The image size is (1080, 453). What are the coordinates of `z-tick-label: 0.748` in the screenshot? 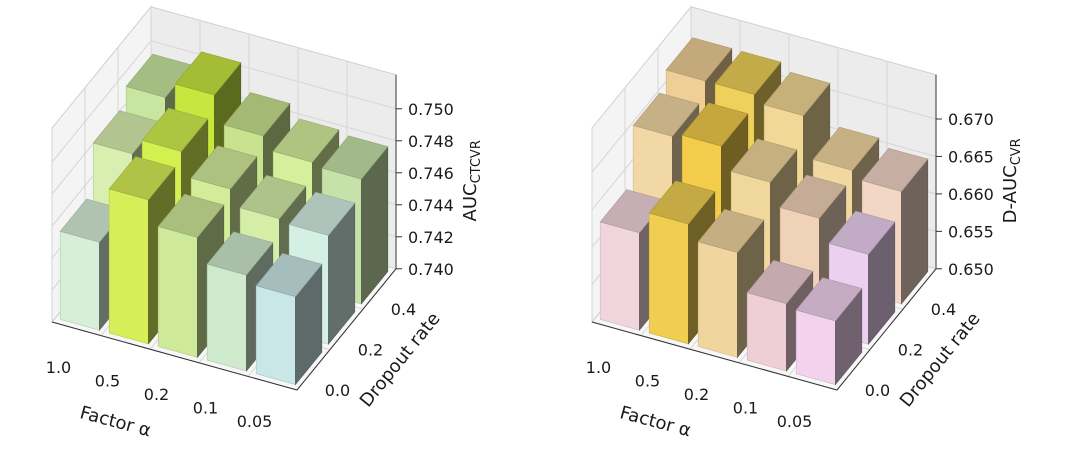 It's located at (431, 141).